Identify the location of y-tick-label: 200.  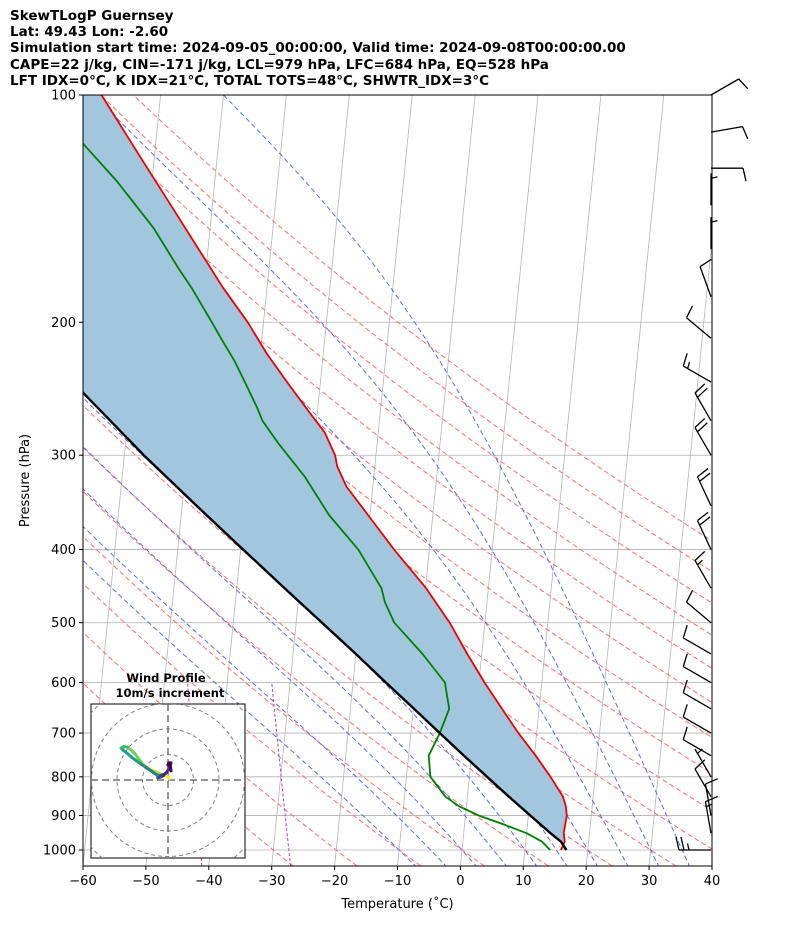
(63, 323).